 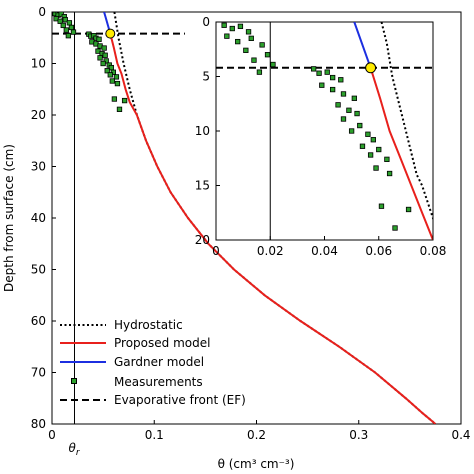 I want to click on main-y-tick-label: 70, so click(x=38, y=373).